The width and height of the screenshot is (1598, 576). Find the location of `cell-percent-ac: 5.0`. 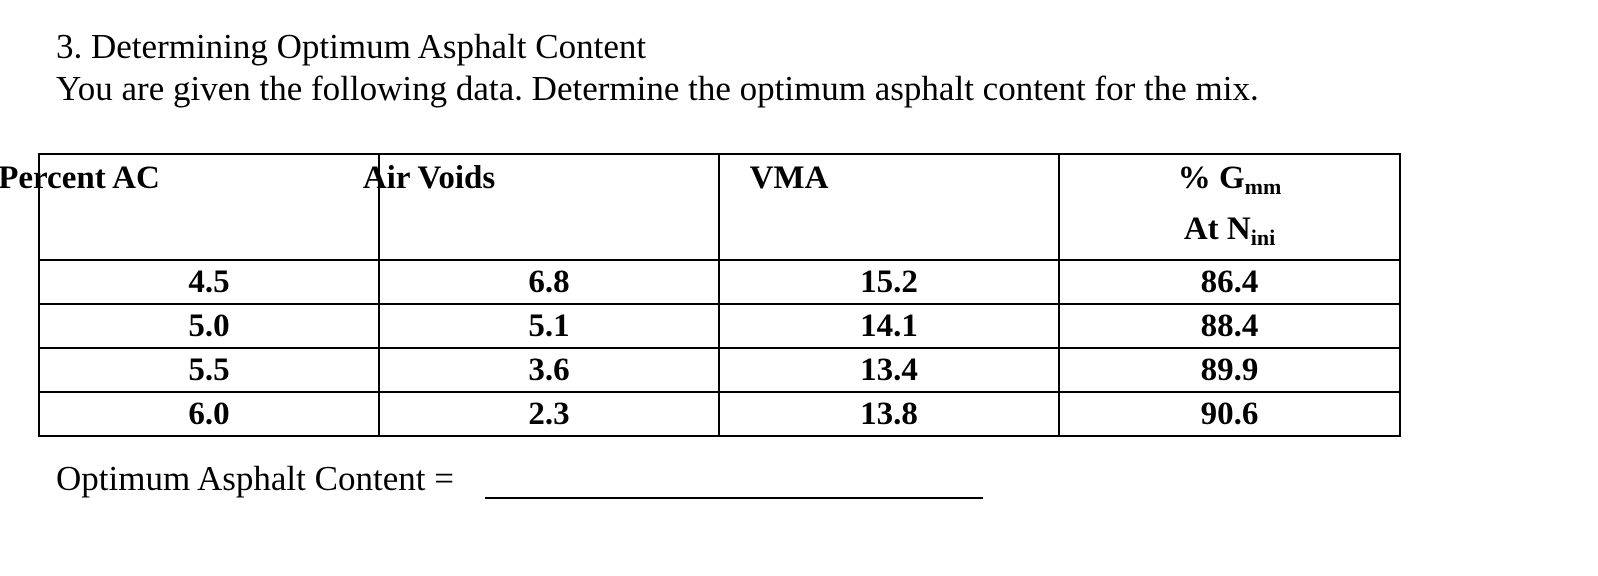

cell-percent-ac: 5.0 is located at coordinates (209, 326).